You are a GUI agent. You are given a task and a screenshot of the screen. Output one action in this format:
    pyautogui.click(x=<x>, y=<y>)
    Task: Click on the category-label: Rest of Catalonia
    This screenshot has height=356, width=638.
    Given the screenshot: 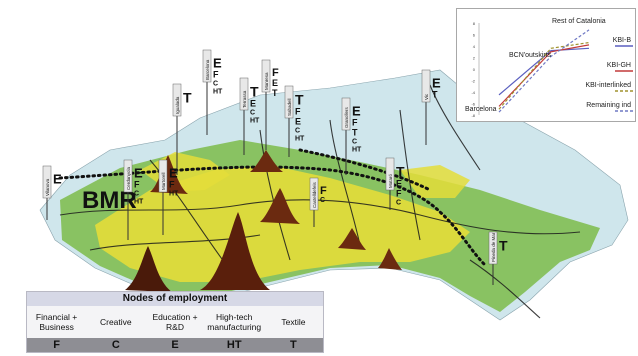 What is the action you would take?
    pyautogui.click(x=579, y=21)
    